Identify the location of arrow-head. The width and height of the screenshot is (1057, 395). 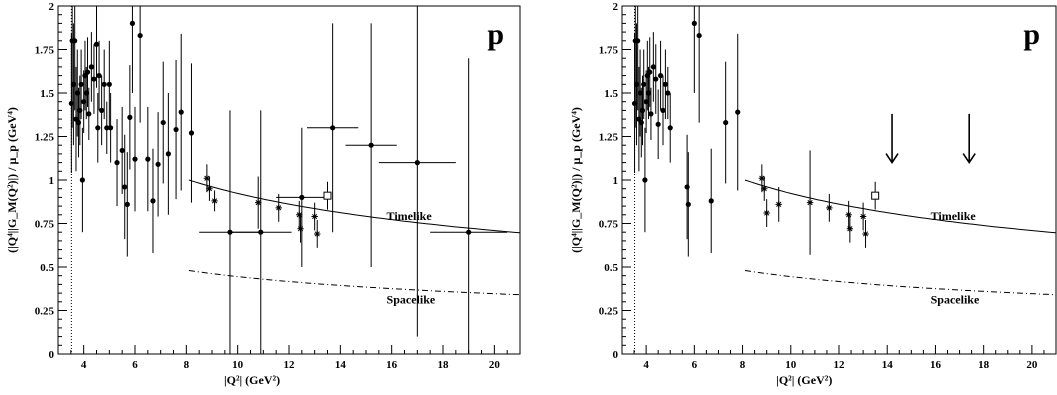
(892, 159).